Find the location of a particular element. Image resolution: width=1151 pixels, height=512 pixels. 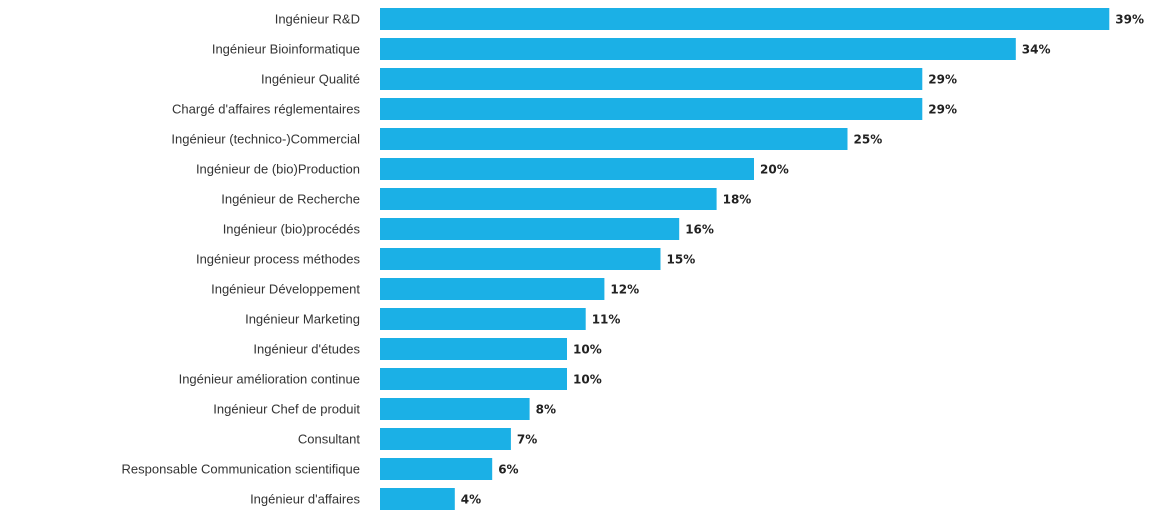

value-label: 34% is located at coordinates (1036, 50).